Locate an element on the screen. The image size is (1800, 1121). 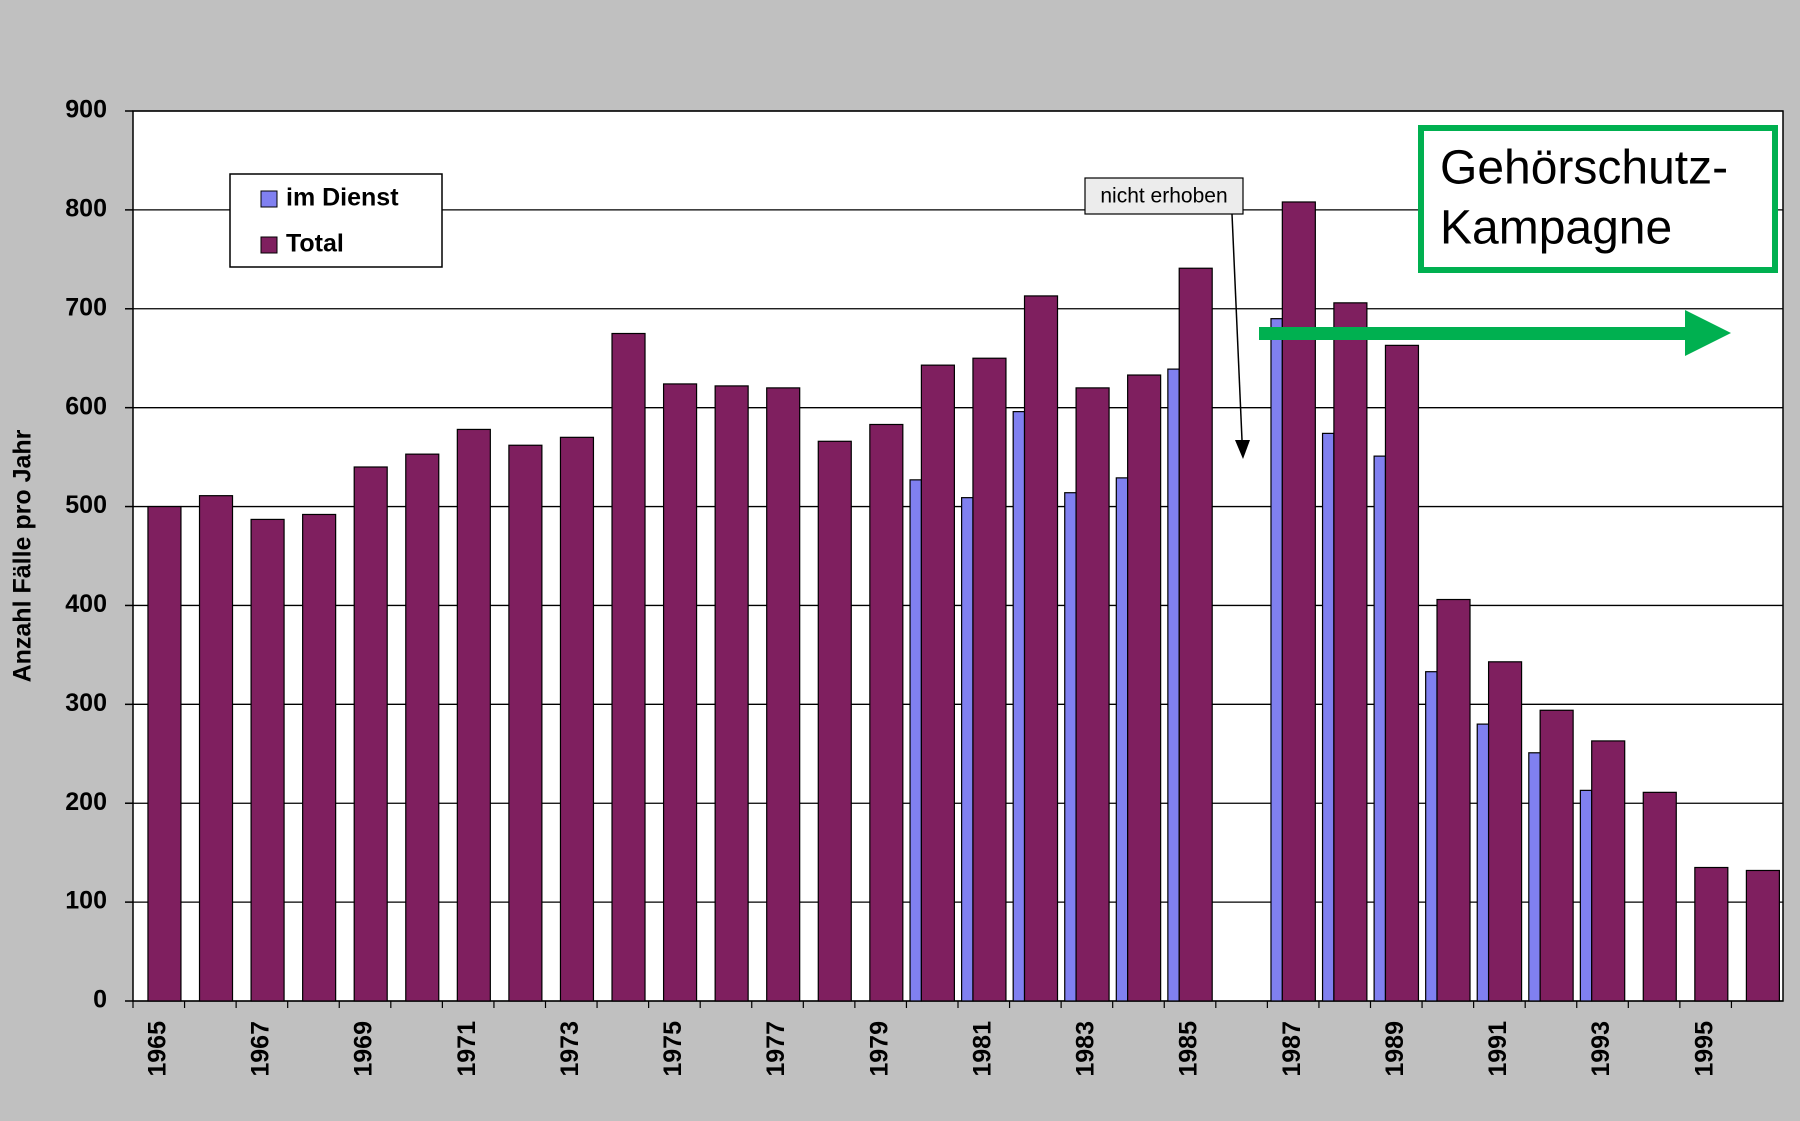
x-tick-label: 1991 is located at coordinates (1498, 1049).